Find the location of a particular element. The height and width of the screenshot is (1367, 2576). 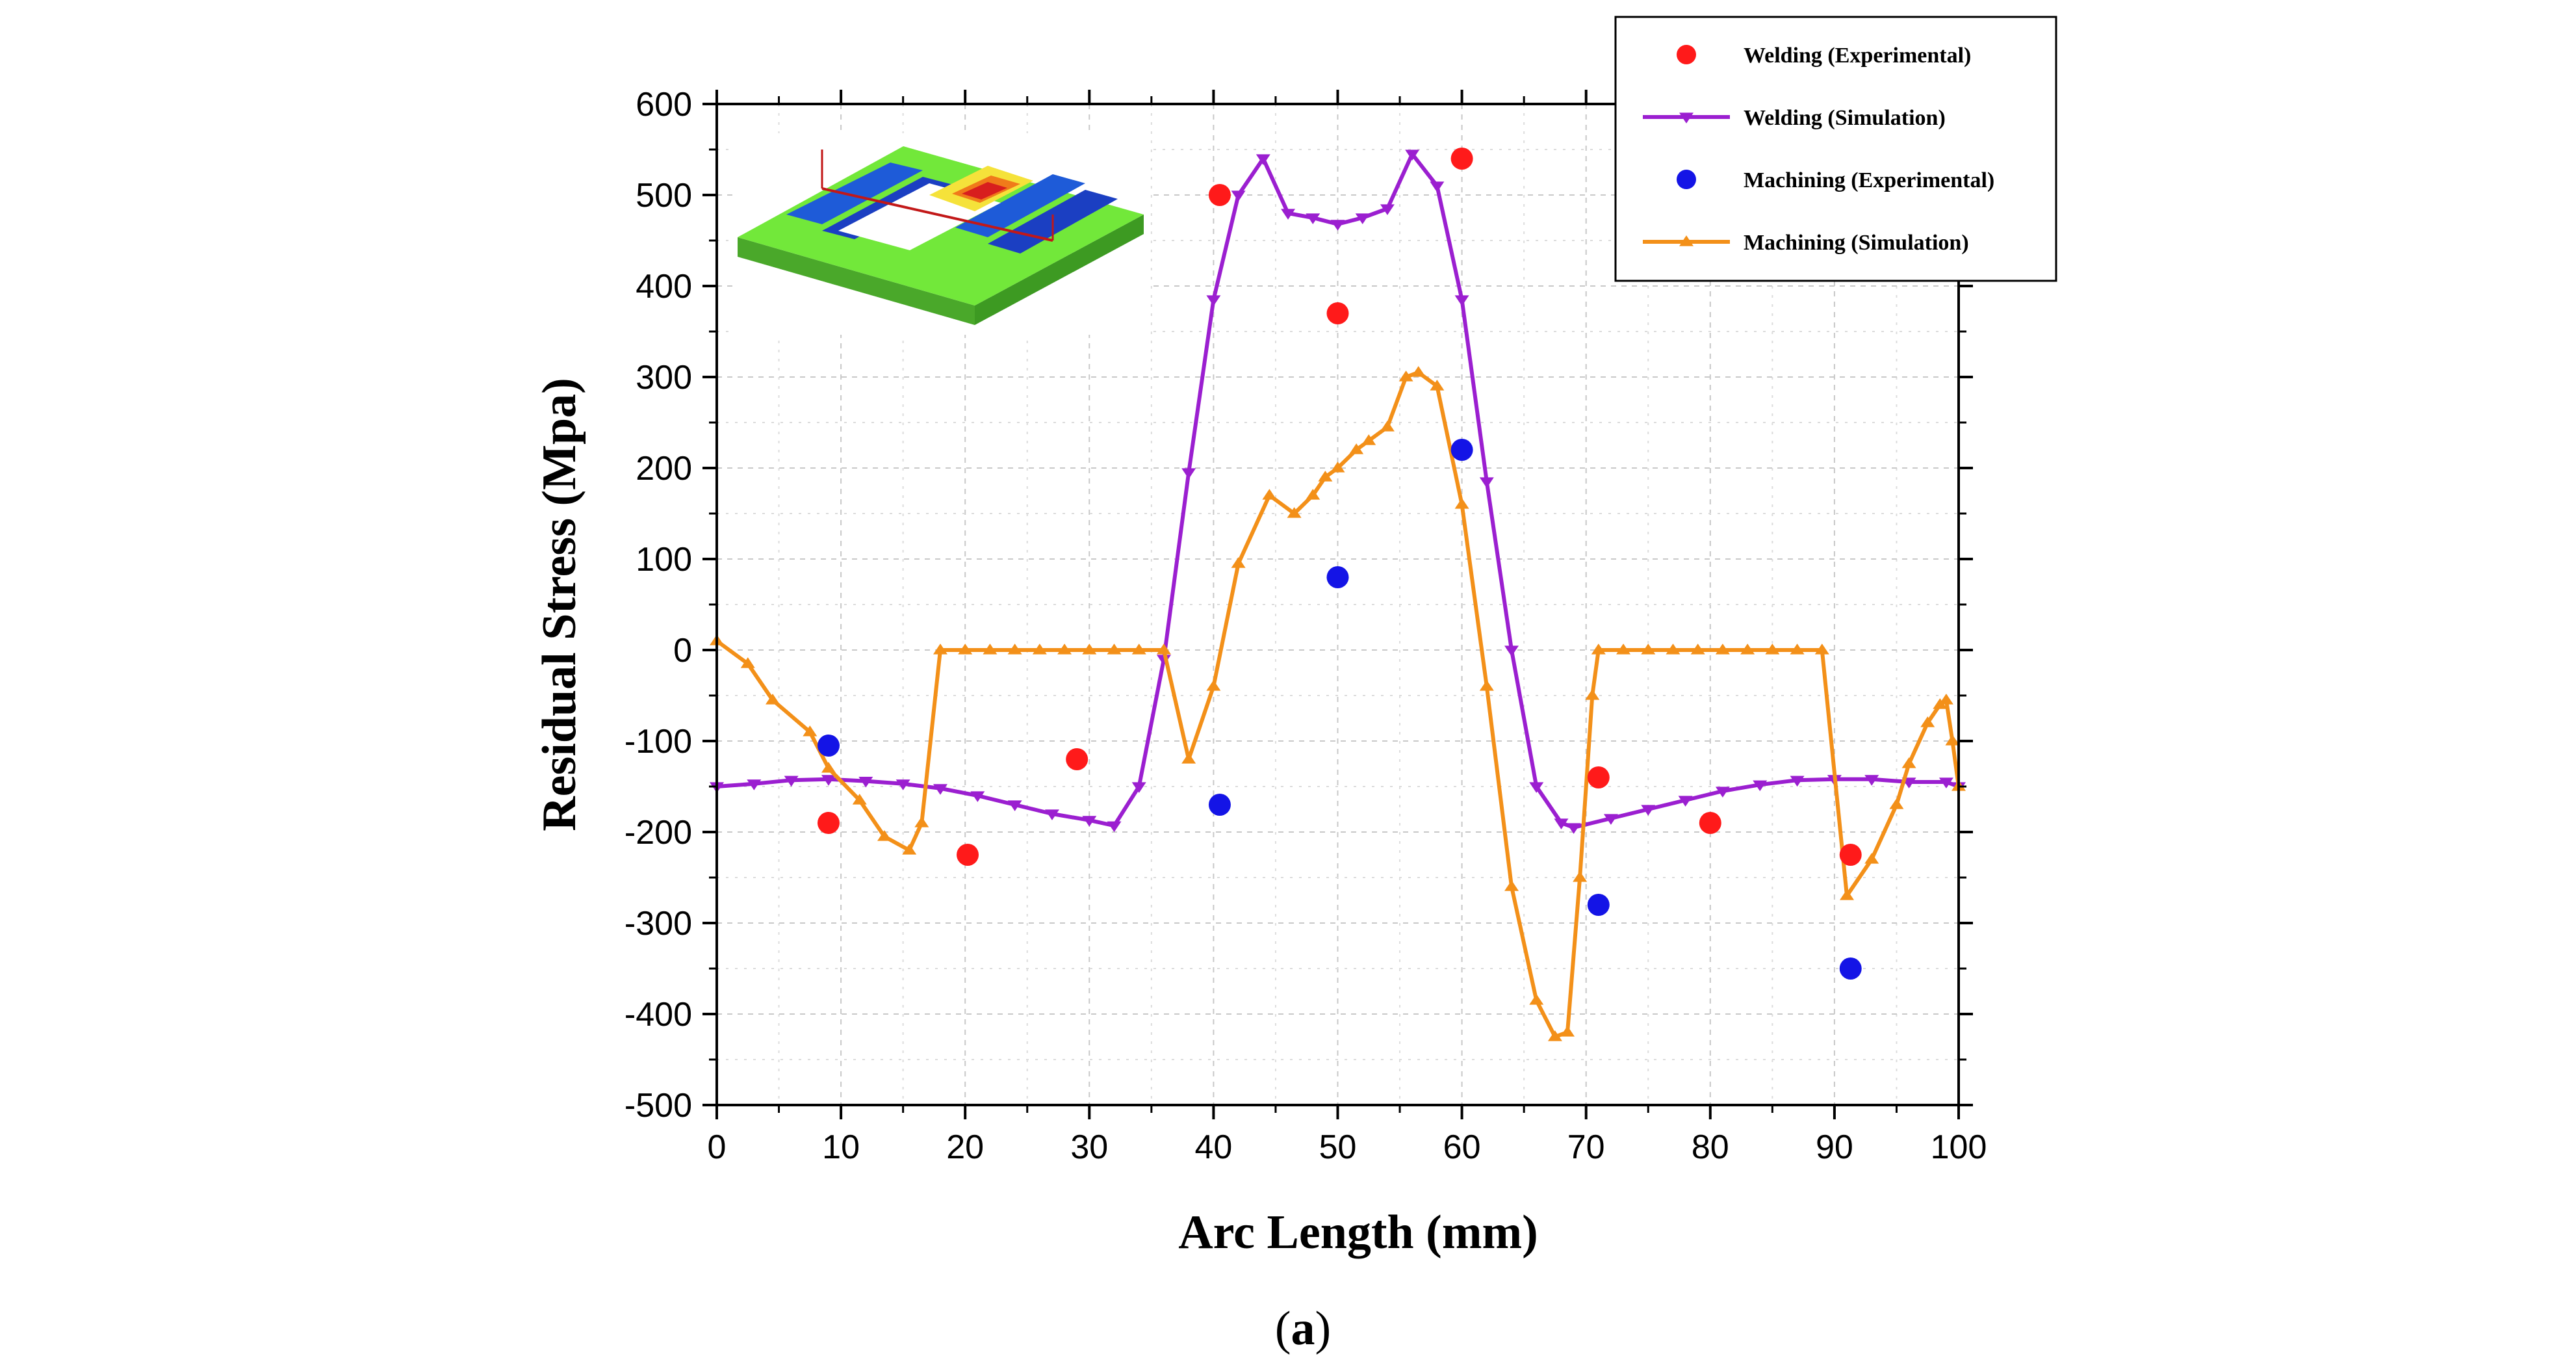

y-tick-label: 300 is located at coordinates (664, 378).